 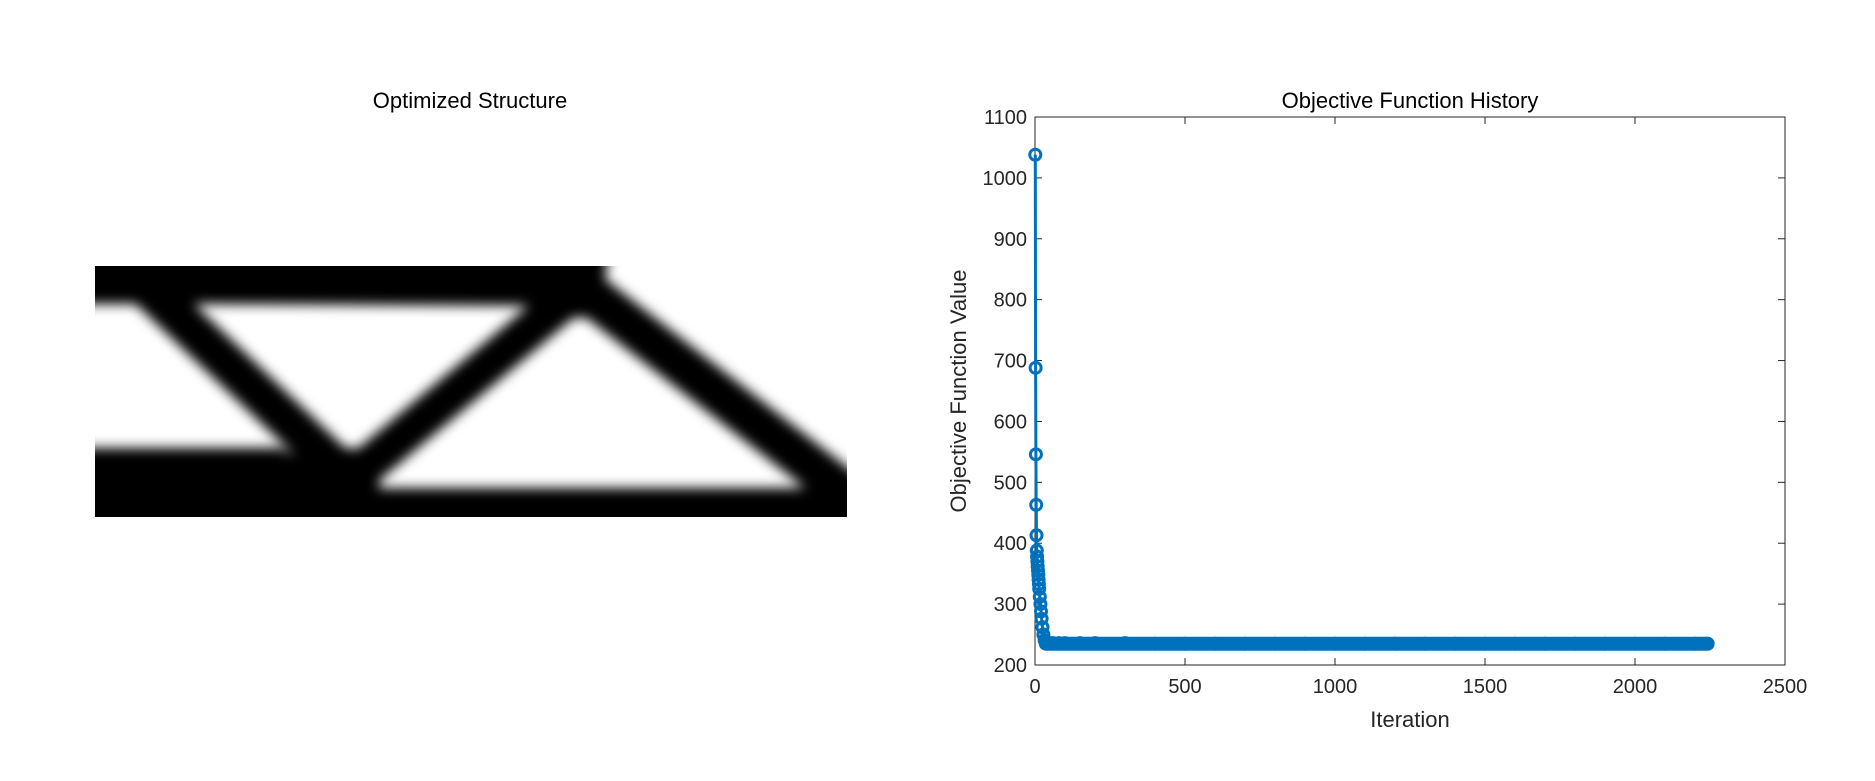 What do you see at coordinates (1335, 687) in the screenshot?
I see `x-tick-label: 1000` at bounding box center [1335, 687].